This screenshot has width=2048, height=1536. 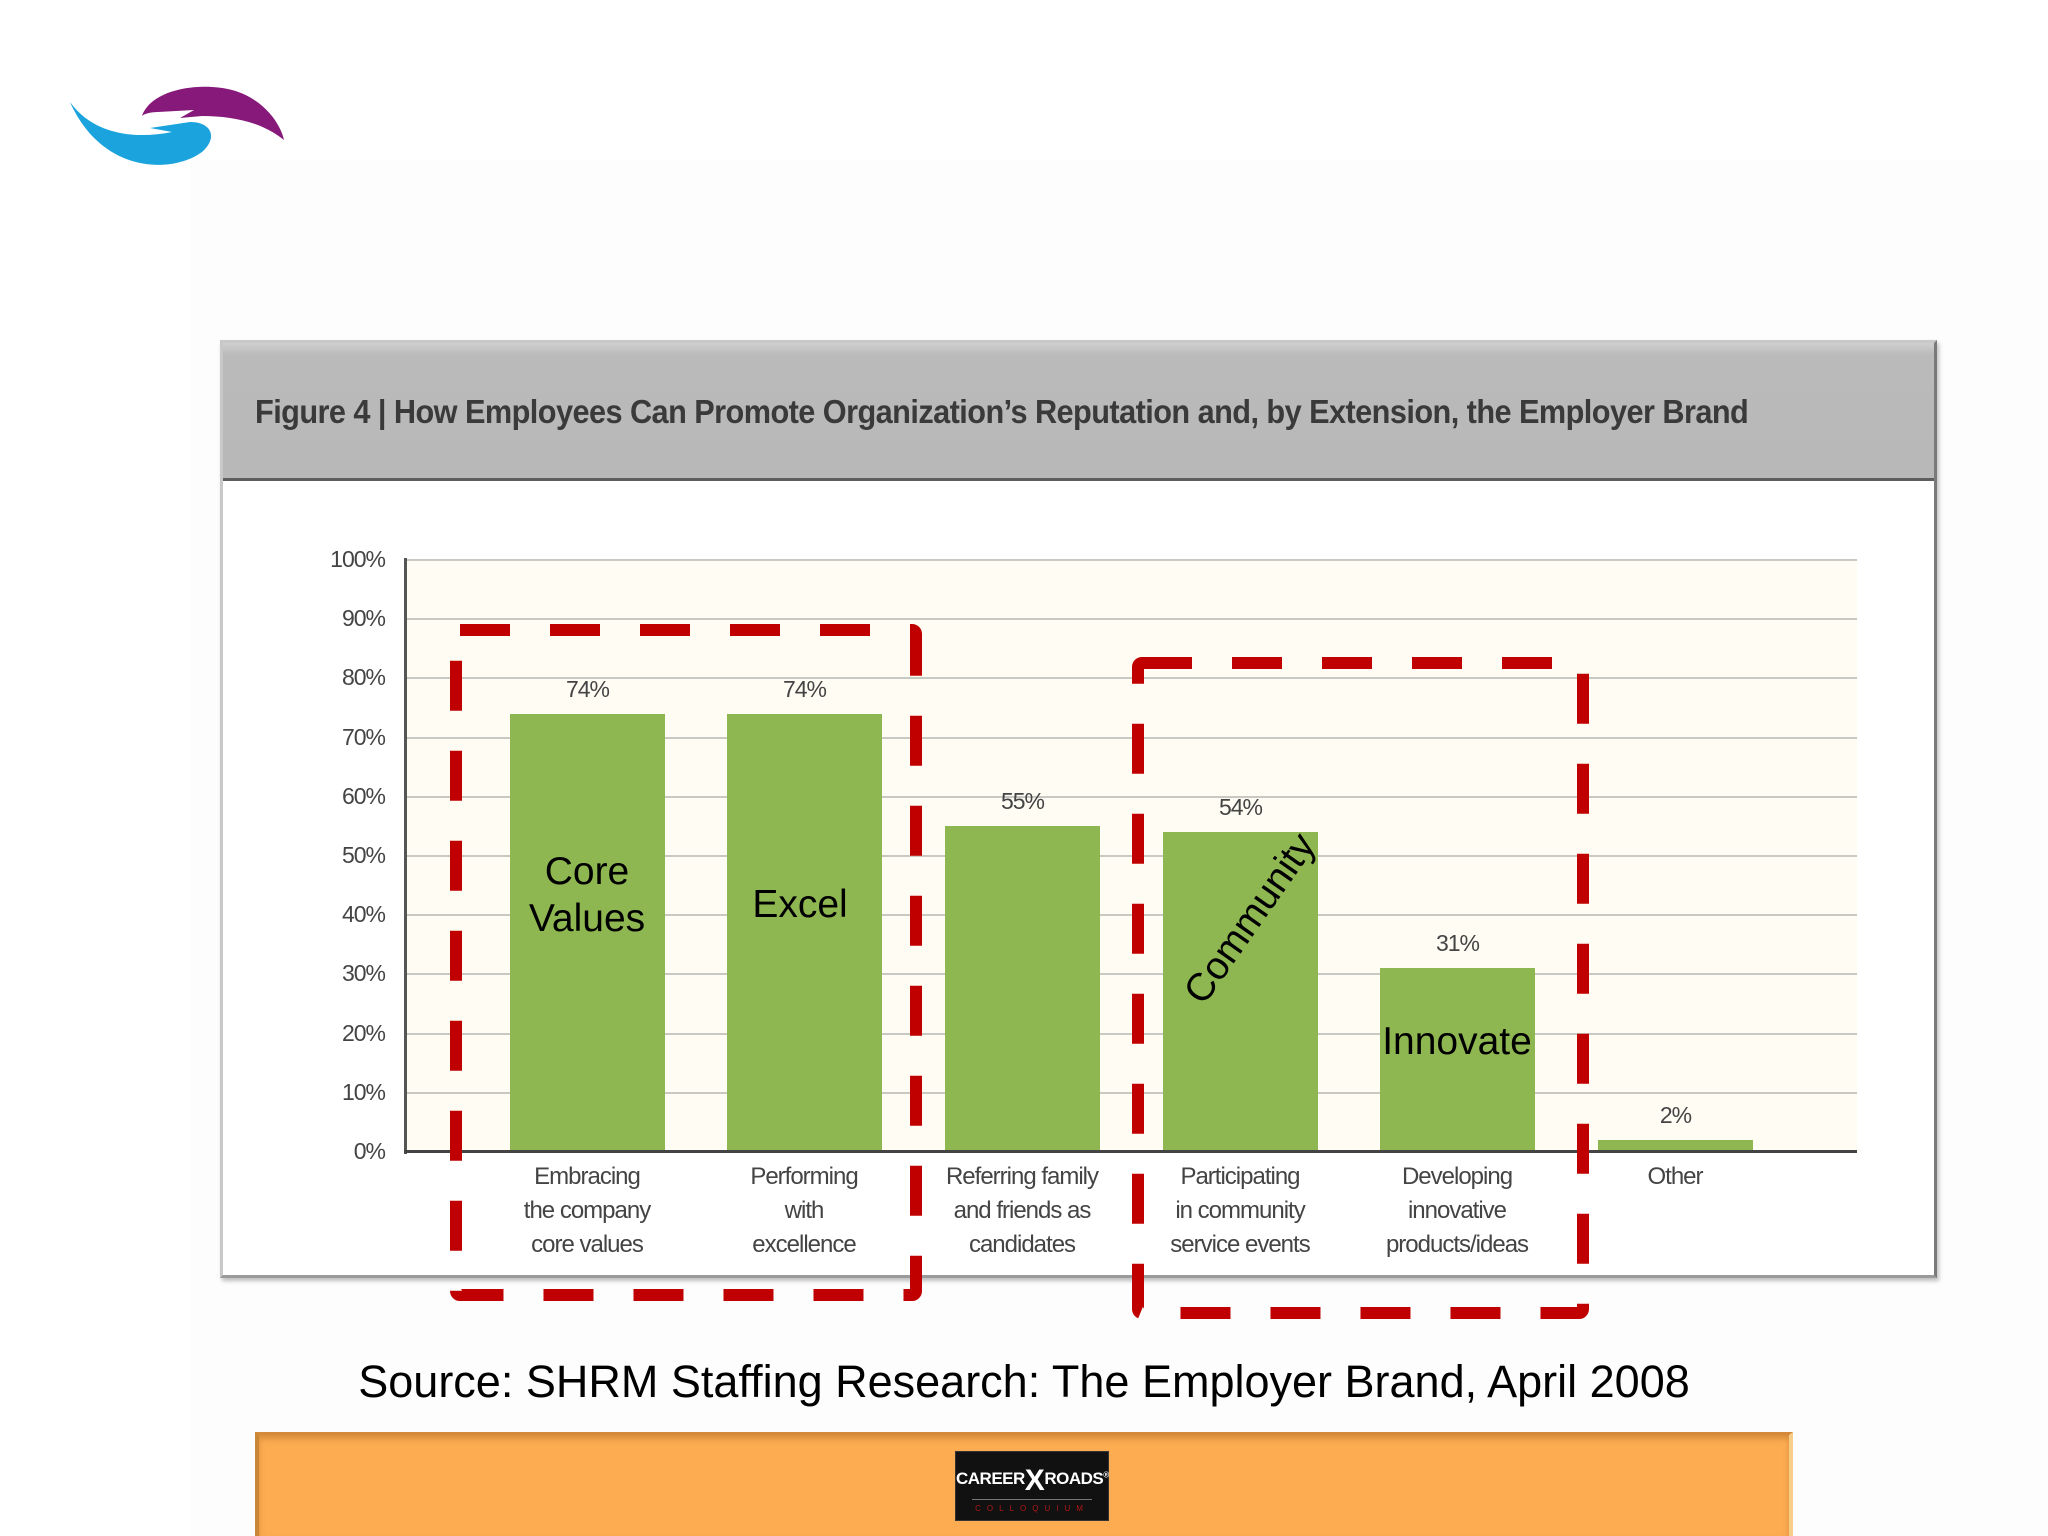 I want to click on annotation-line: Values, so click(x=587, y=918).